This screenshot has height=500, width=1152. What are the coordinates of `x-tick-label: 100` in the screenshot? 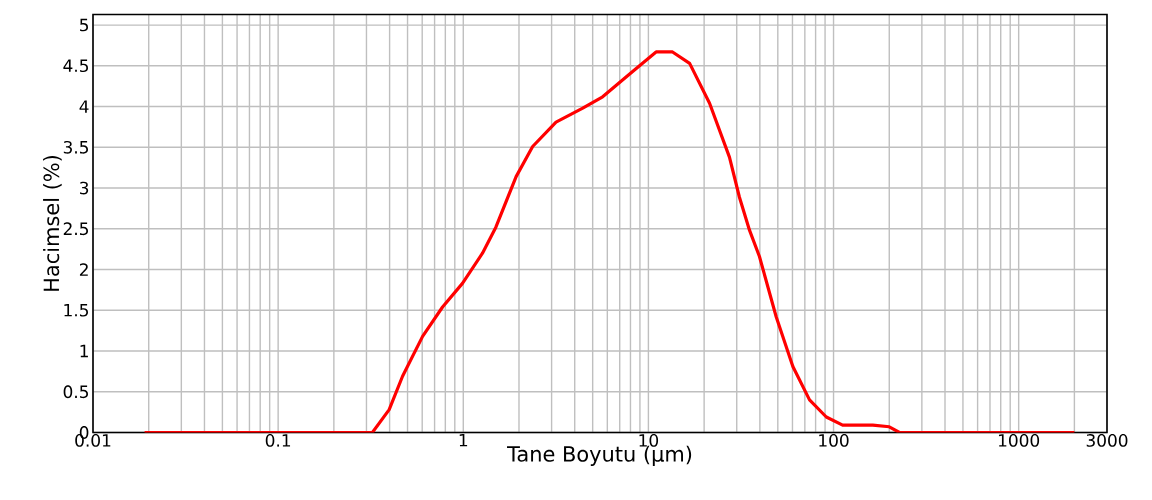 It's located at (834, 440).